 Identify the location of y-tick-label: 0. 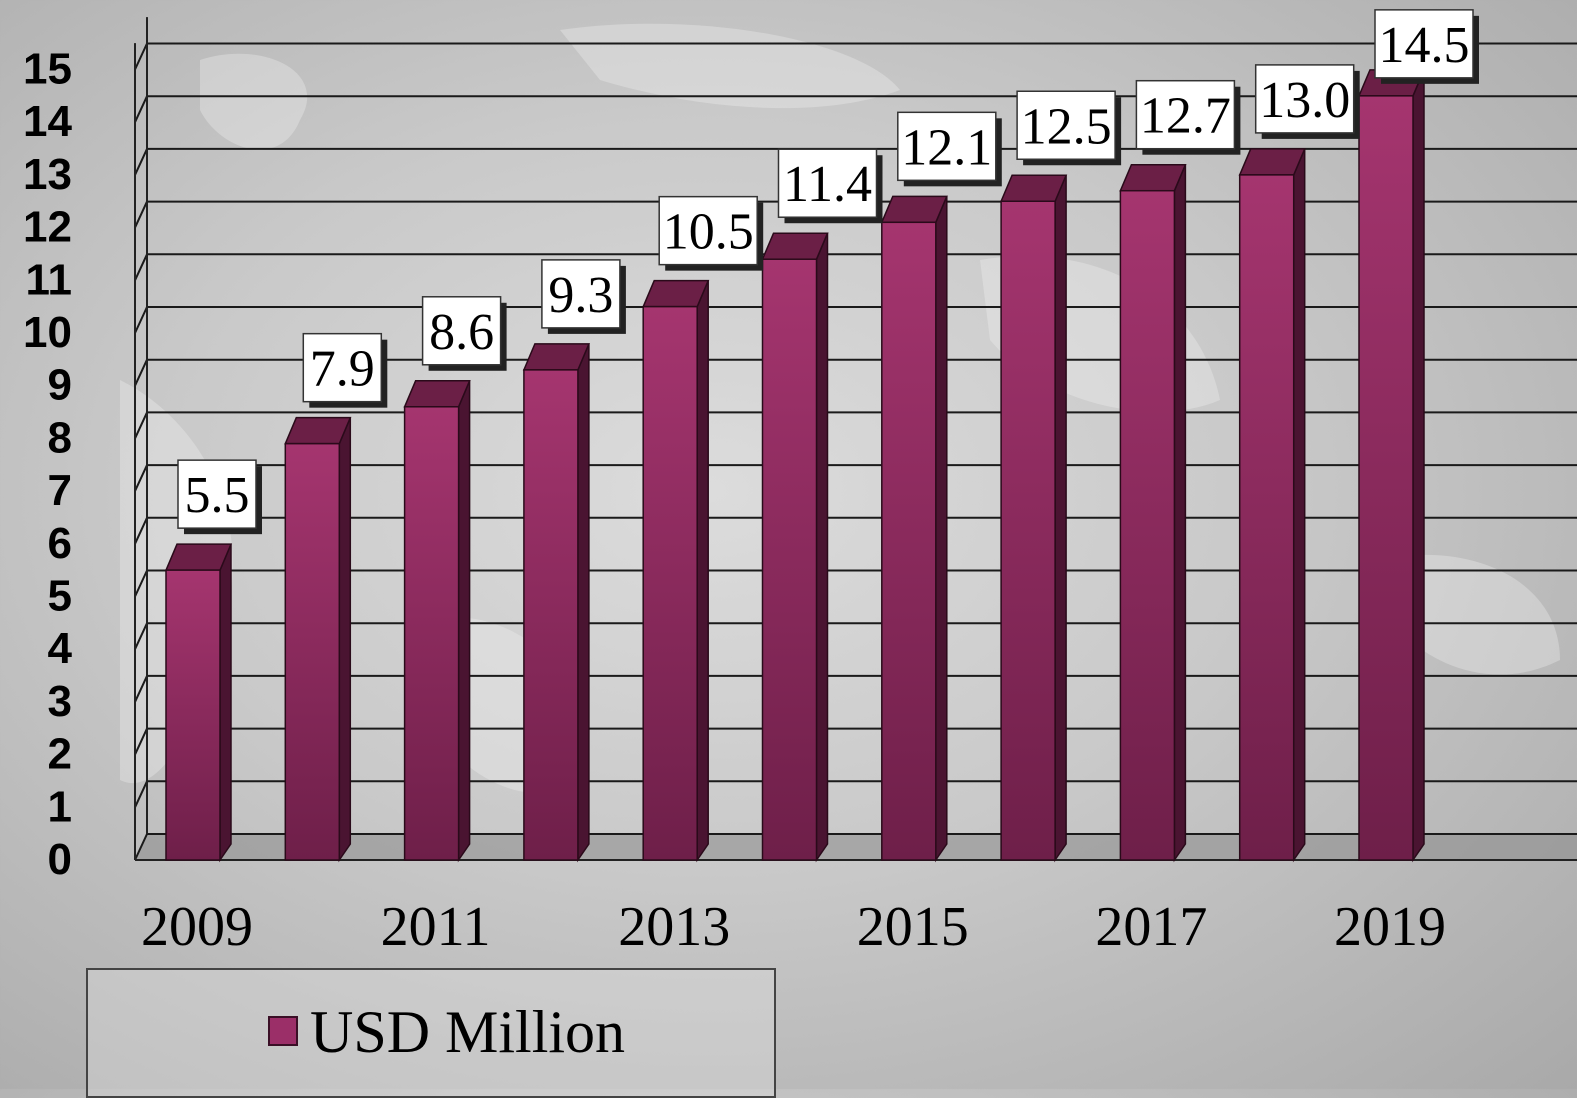
(60, 859).